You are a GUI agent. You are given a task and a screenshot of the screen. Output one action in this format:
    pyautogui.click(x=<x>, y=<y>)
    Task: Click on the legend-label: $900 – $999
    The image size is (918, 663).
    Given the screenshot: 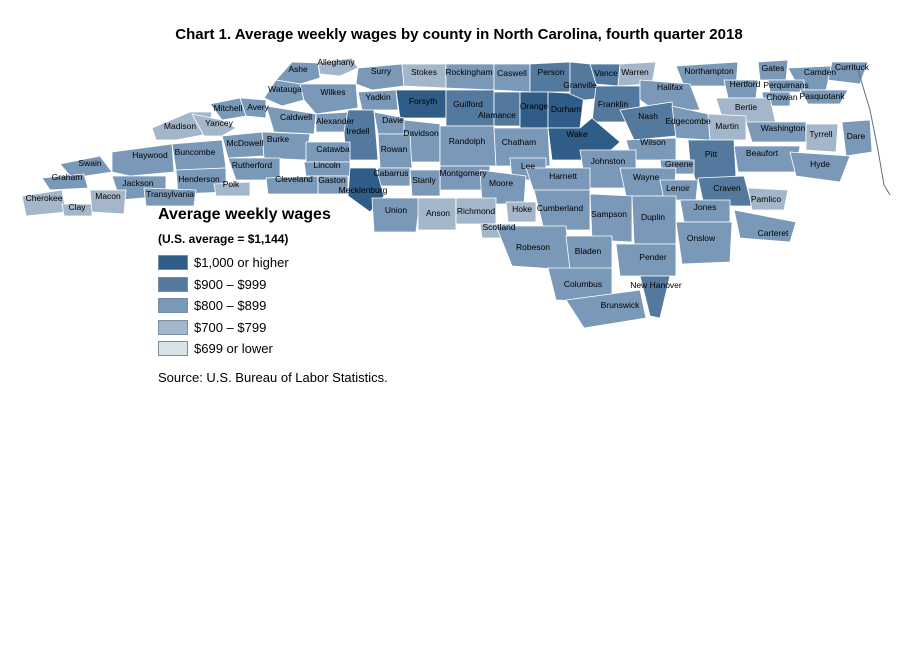 What is the action you would take?
    pyautogui.click(x=230, y=284)
    